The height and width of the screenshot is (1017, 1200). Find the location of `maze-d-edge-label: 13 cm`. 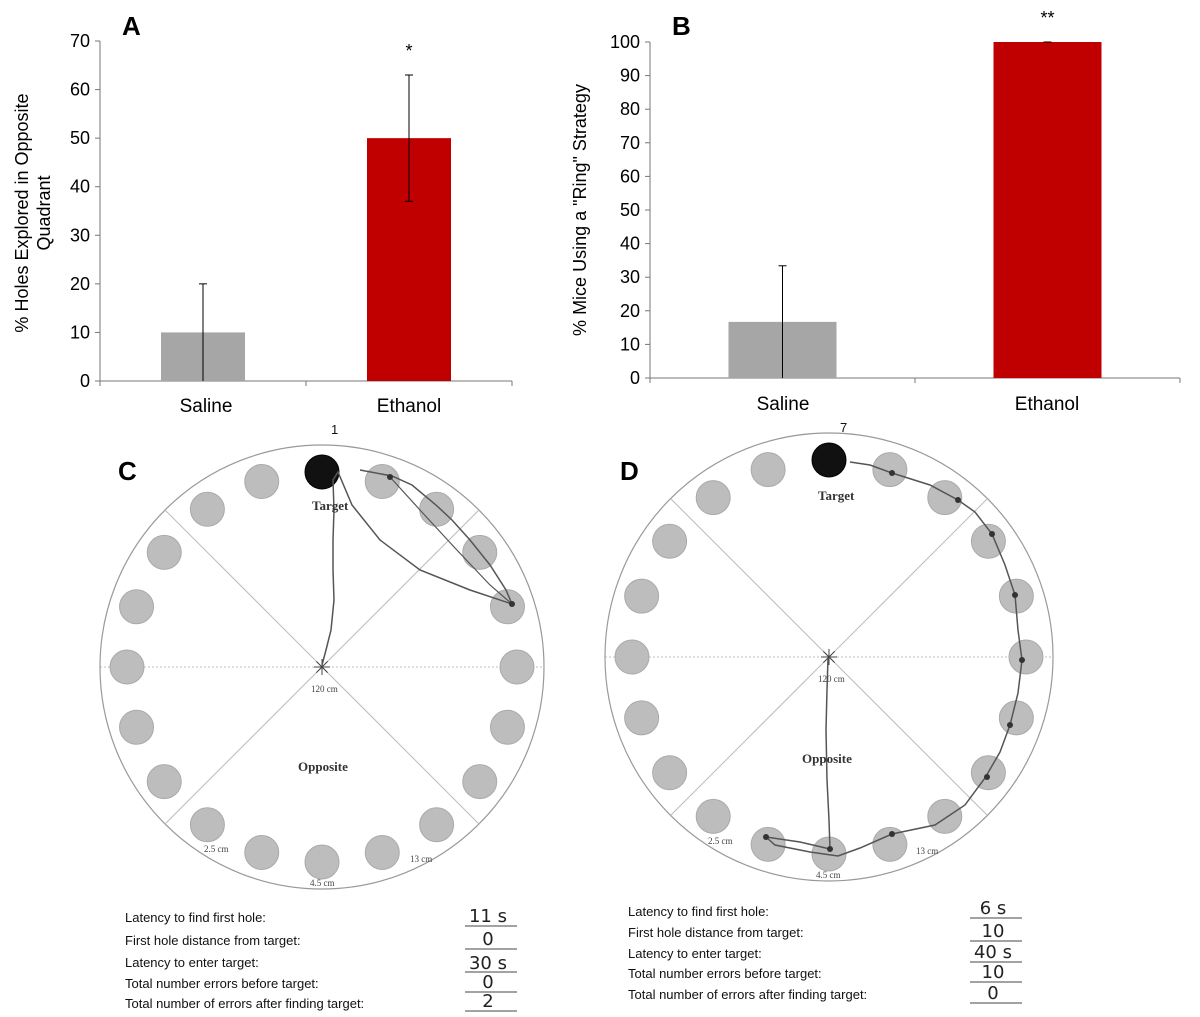

maze-d-edge-label: 13 cm is located at coordinates (927, 851).